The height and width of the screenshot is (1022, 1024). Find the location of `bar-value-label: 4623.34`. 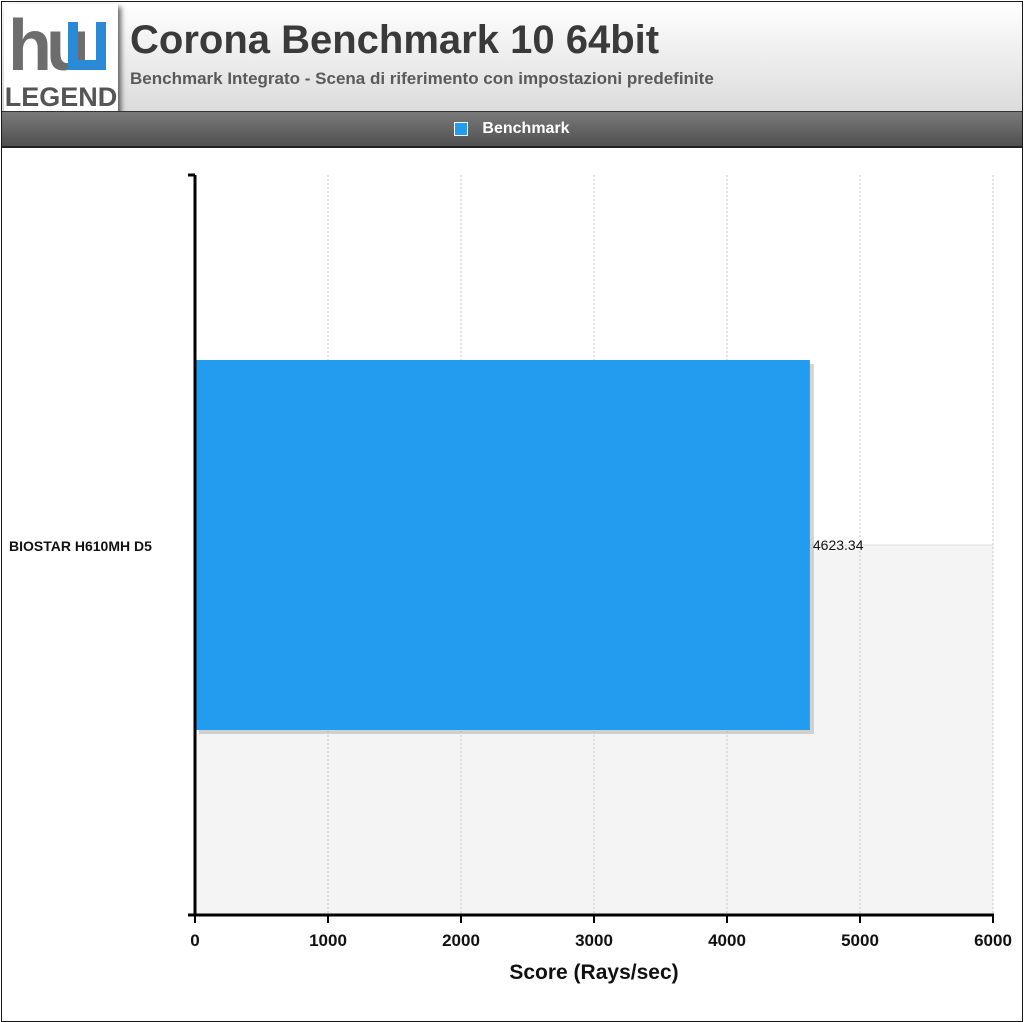

bar-value-label: 4623.34 is located at coordinates (838, 545).